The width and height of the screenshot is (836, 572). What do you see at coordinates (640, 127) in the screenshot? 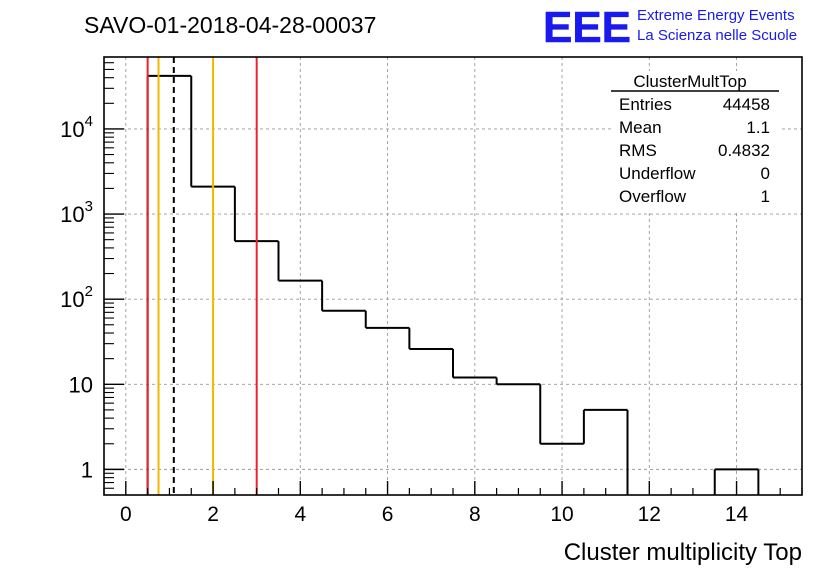
I see `stats-label-mean: Mean` at bounding box center [640, 127].